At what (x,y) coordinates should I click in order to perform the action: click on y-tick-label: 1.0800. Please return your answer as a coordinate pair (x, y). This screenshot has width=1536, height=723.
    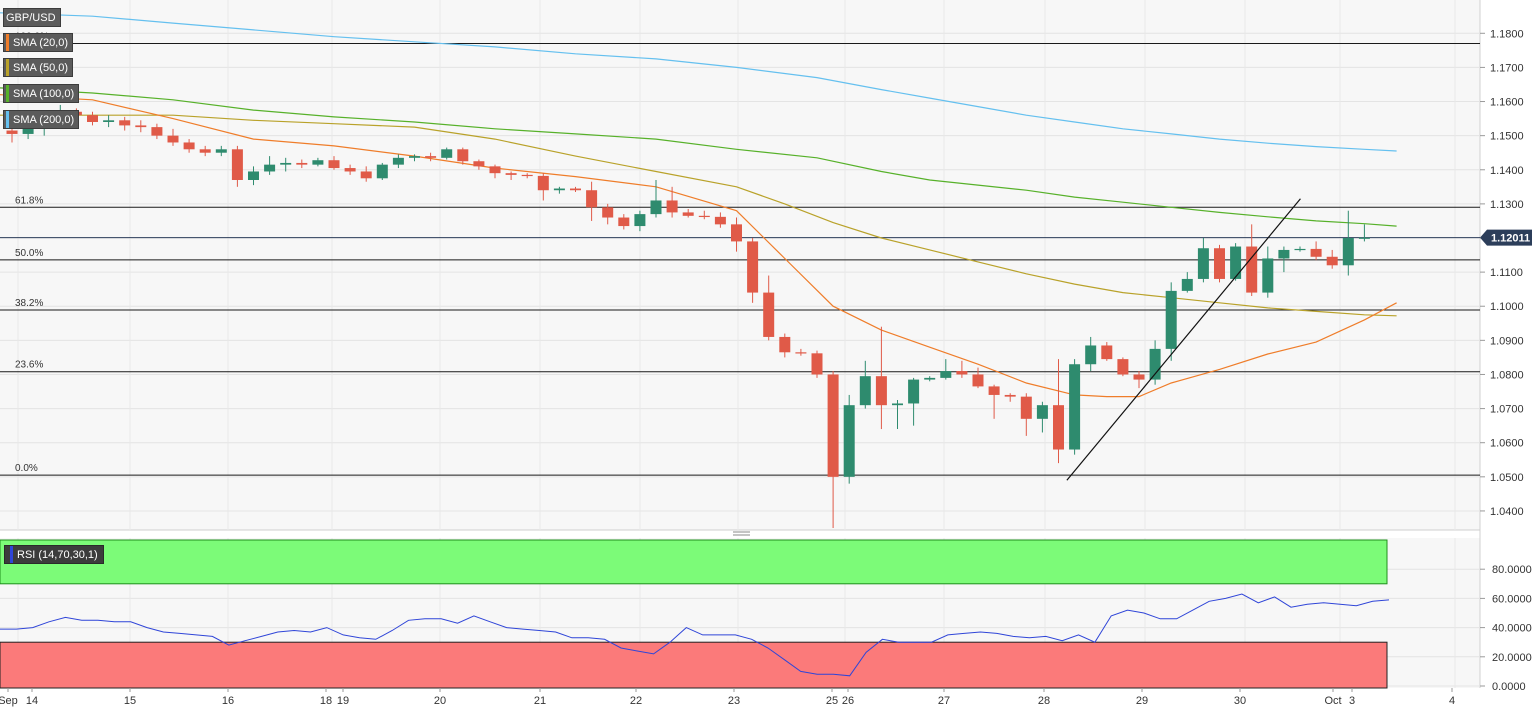
    Looking at the image, I should click on (1507, 375).